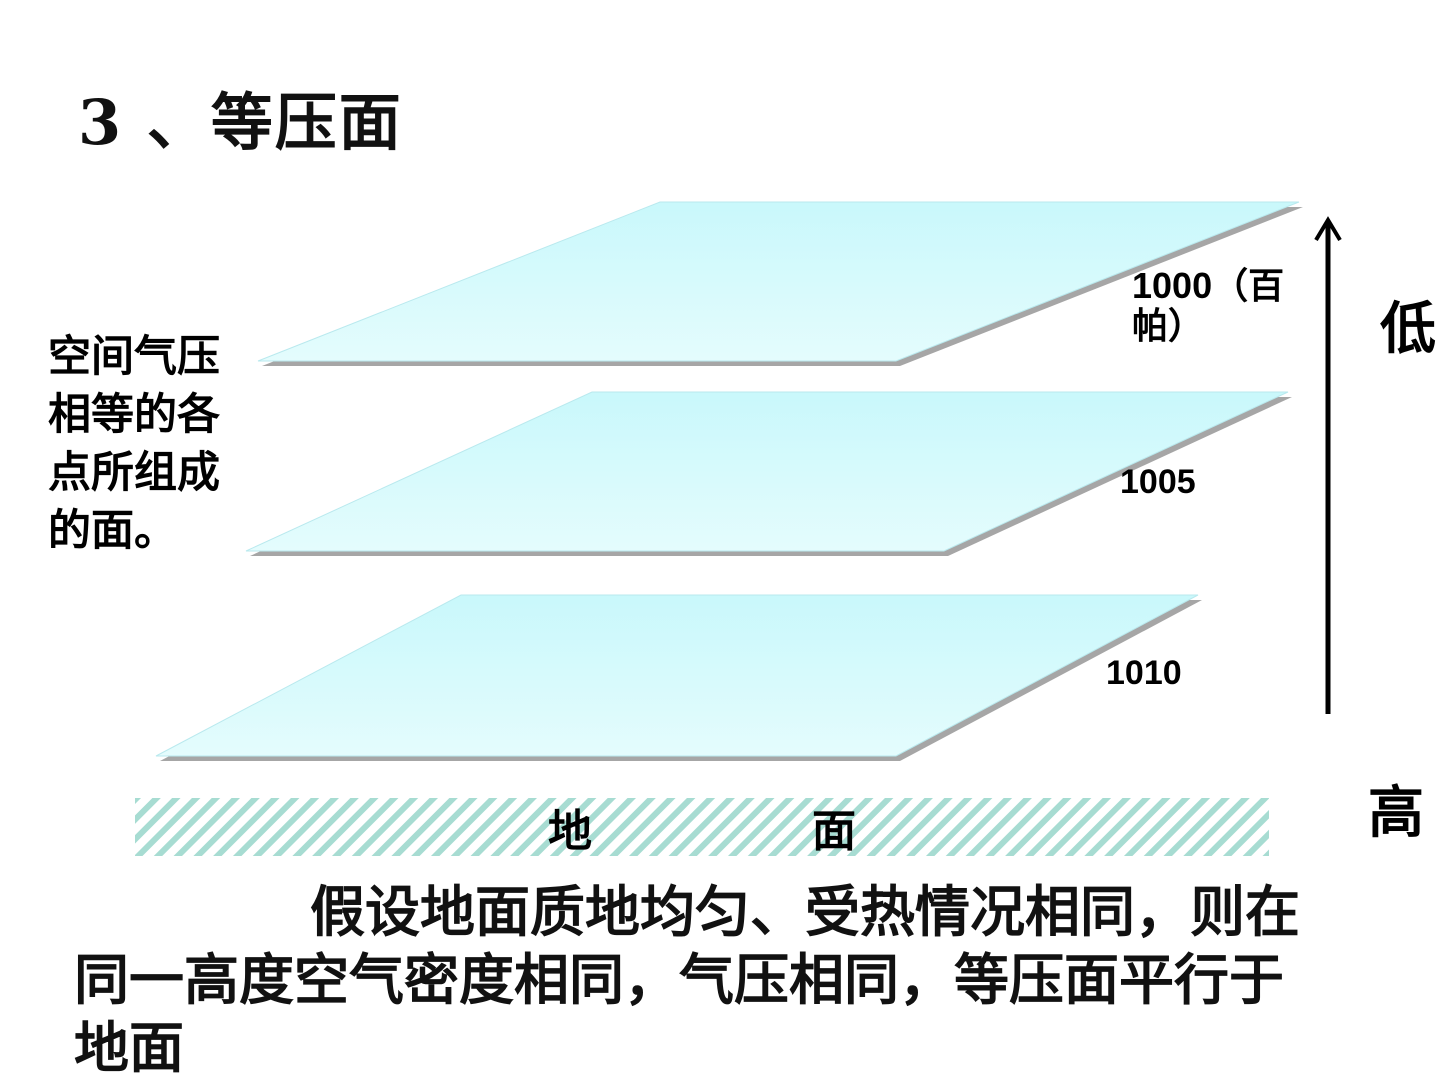 The width and height of the screenshot is (1440, 1082). Describe the element at coordinates (570, 831) in the screenshot. I see `ground-label-left: 地` at that location.